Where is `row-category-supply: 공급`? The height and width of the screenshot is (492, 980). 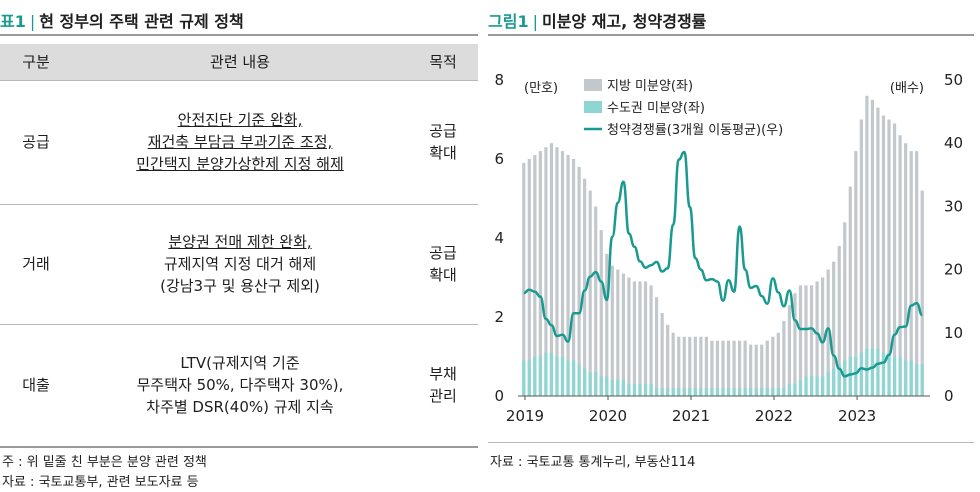
row-category-supply: 공급 is located at coordinates (36, 142).